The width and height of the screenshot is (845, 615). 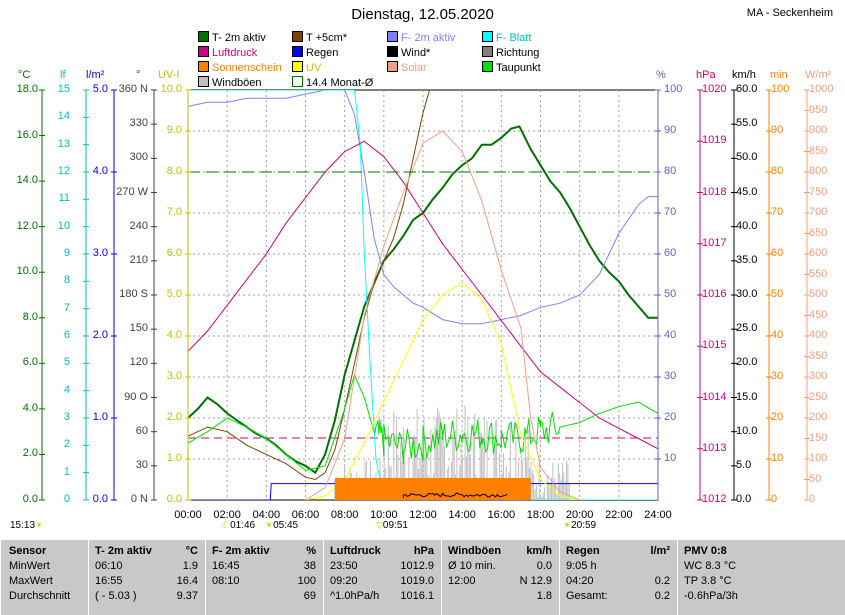 What do you see at coordinates (774, 499) in the screenshot?
I see `y-tick-sunmin: 0` at bounding box center [774, 499].